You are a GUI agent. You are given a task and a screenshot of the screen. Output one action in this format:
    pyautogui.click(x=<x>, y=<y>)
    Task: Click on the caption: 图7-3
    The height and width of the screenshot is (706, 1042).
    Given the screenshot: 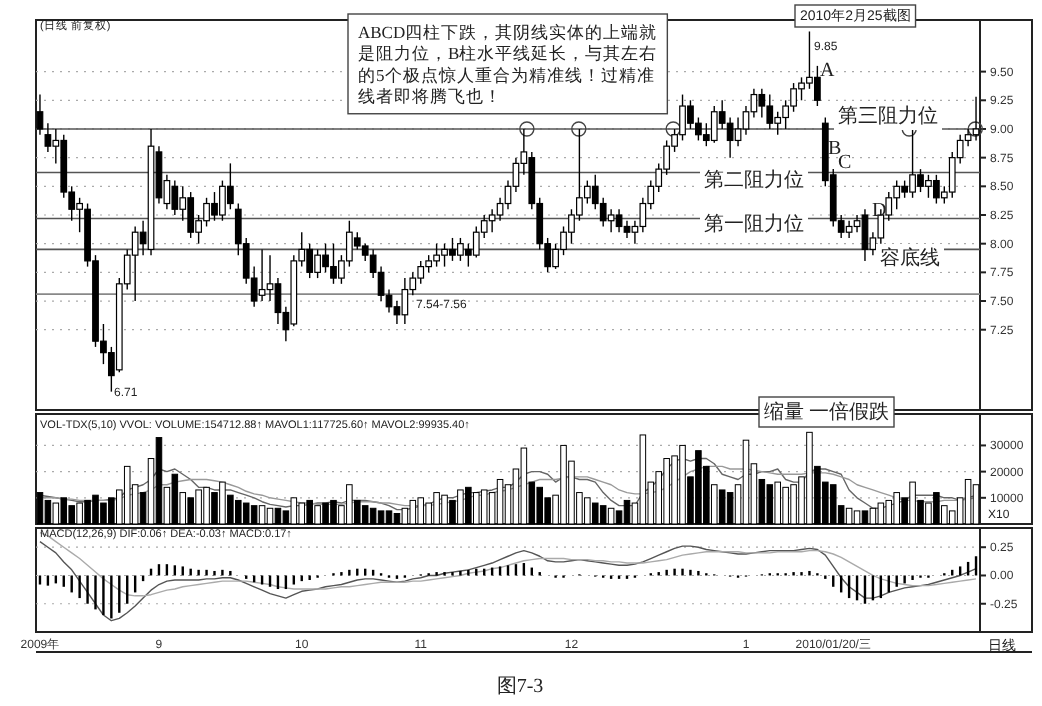 What is the action you would take?
    pyautogui.click(x=520, y=687)
    